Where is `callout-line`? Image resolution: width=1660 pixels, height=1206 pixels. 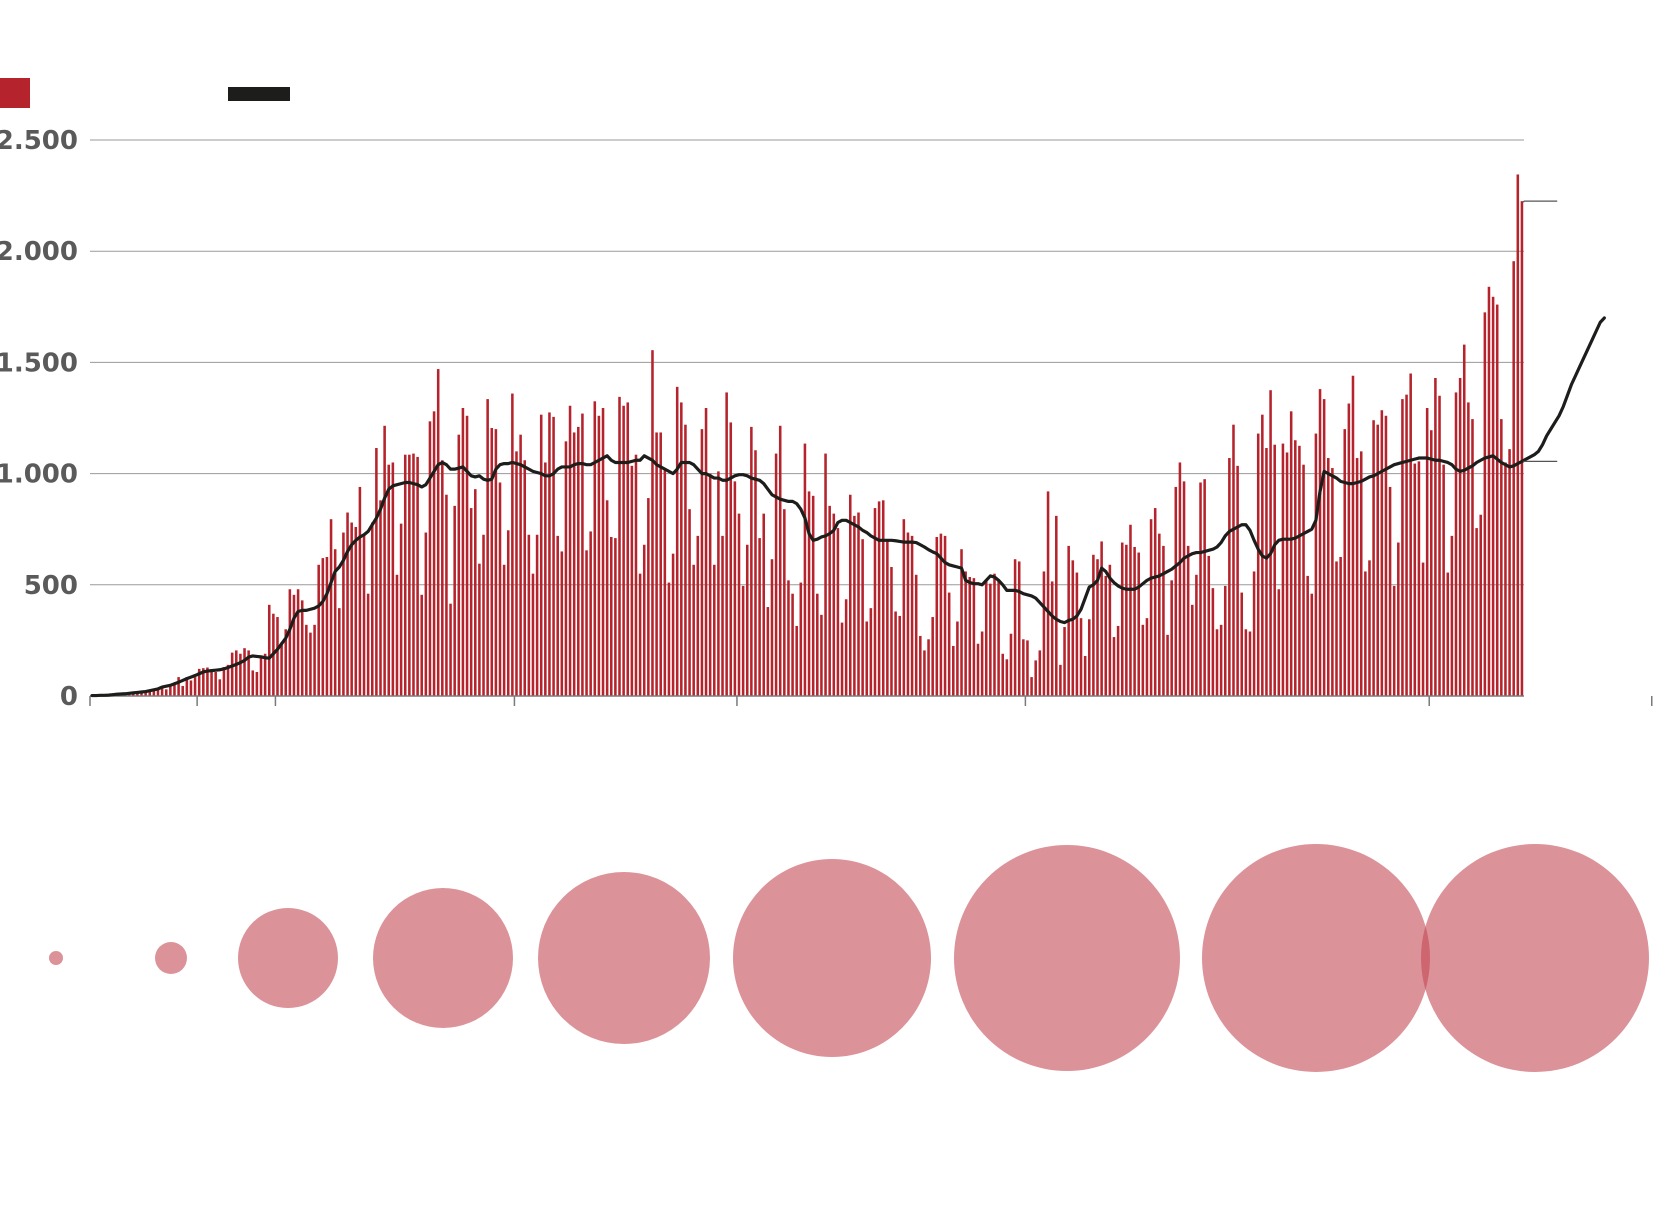
callout-line is located at coordinates (1540, 461).